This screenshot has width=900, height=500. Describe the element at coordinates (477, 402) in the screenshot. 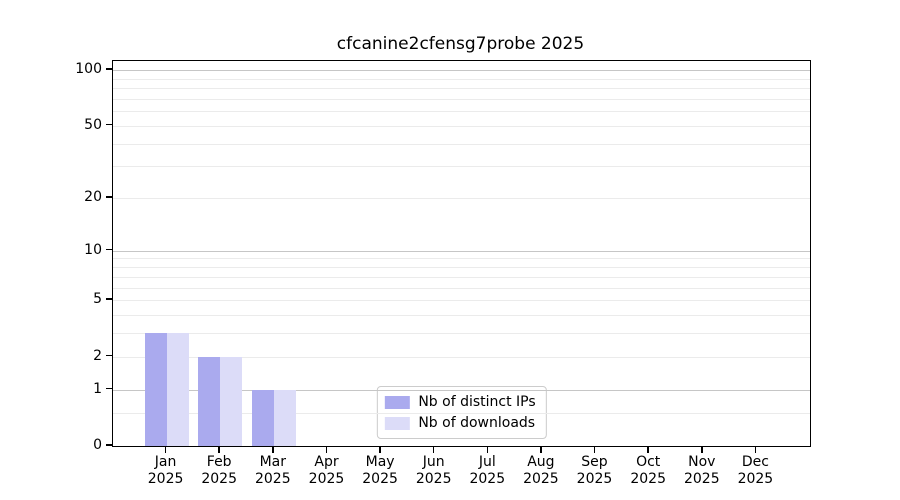

I see `legend-label: Nb of distinct IPs` at that location.